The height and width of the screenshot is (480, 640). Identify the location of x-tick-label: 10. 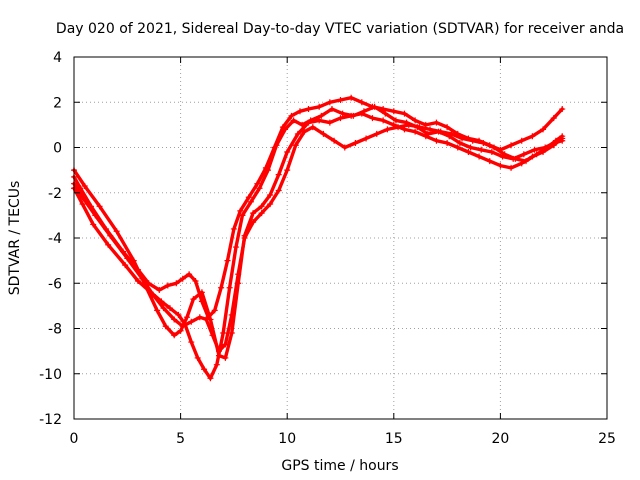
(287, 439).